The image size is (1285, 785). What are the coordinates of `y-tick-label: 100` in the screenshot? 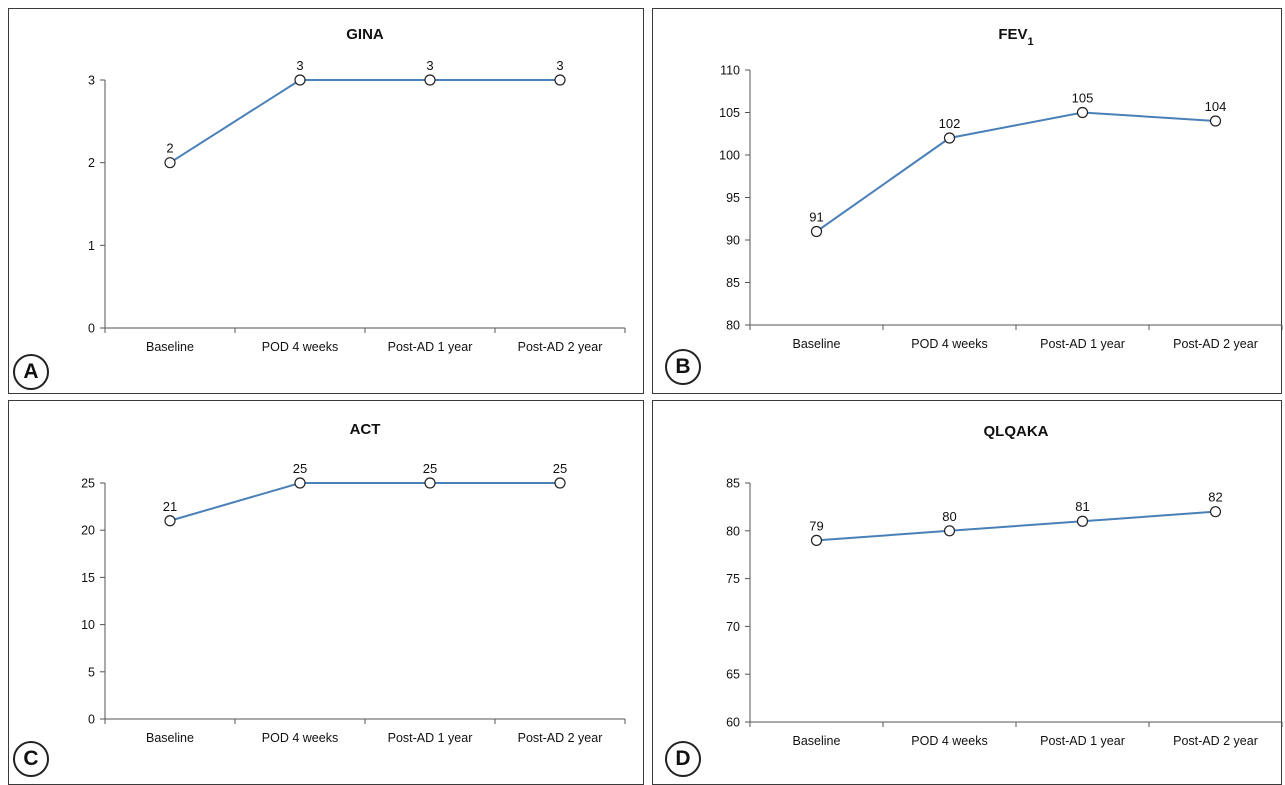 It's located at (729, 156).